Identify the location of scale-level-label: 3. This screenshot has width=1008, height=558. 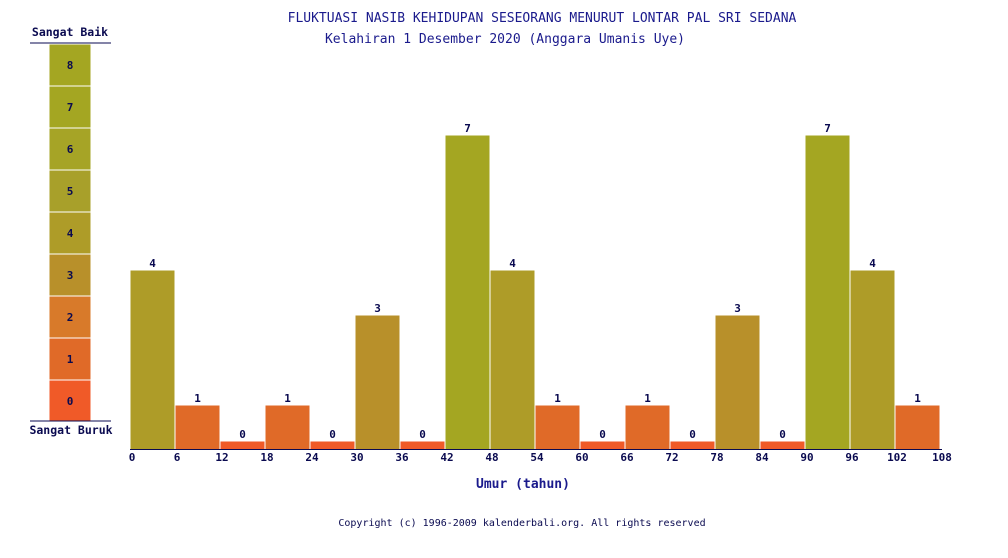
(70, 275).